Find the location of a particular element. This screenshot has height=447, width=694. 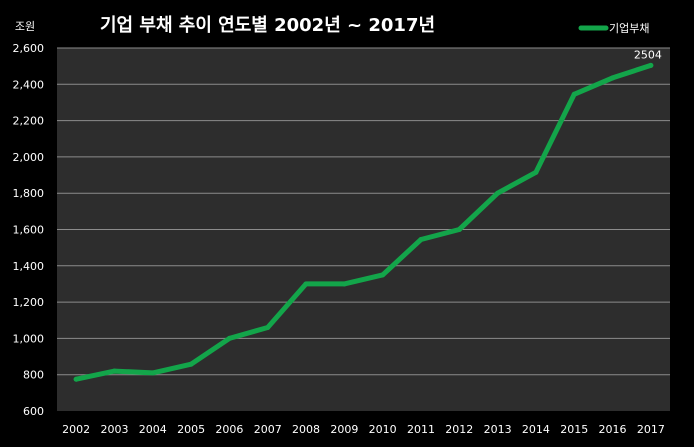

x-tick-label: 2002 is located at coordinates (76, 429).